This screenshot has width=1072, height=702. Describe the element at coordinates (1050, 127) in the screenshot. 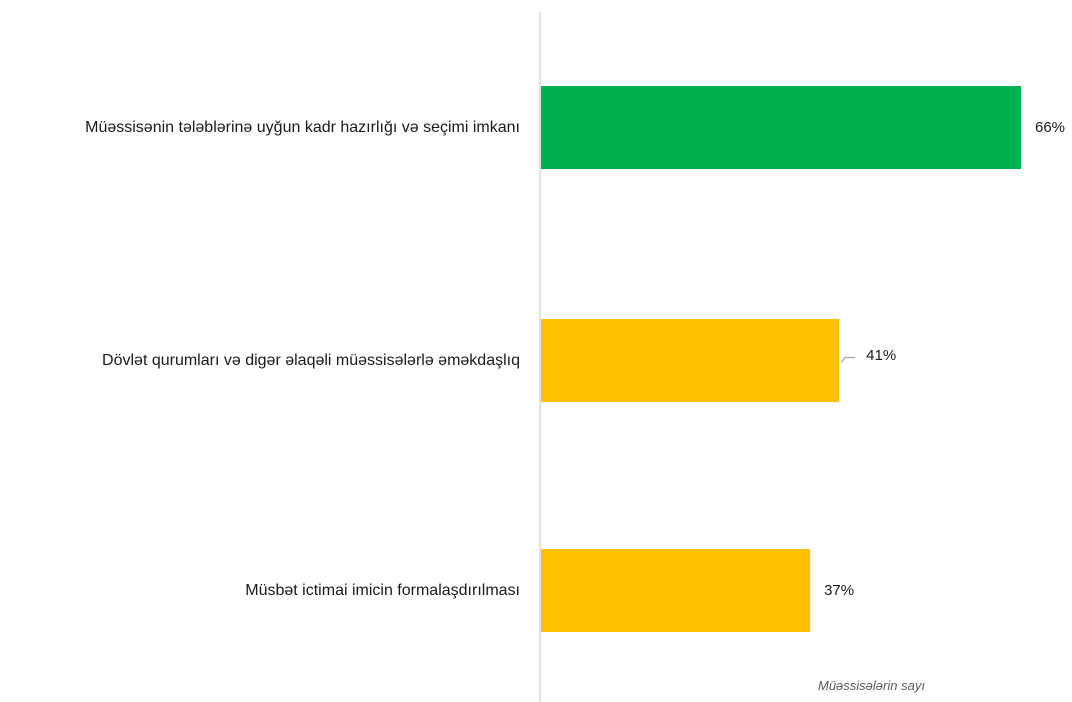

I see `value-label-1: 66%` at that location.